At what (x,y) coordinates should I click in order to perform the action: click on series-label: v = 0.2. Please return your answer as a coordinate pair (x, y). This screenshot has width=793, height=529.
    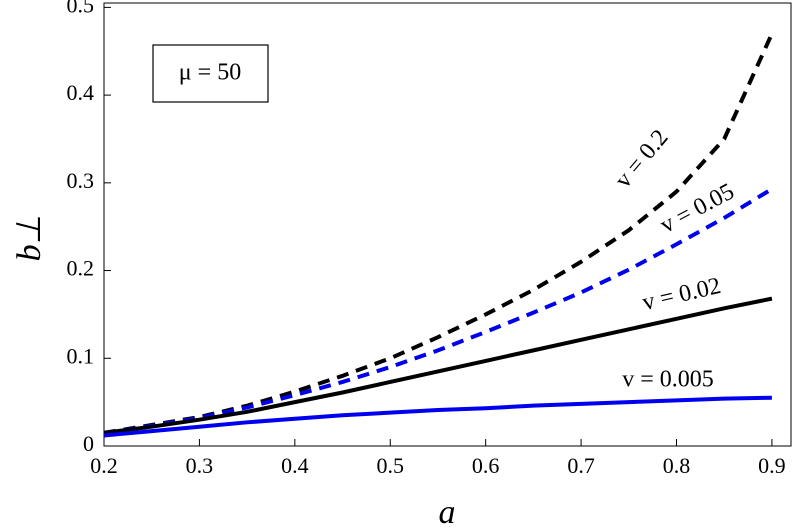
    Looking at the image, I should click on (641, 159).